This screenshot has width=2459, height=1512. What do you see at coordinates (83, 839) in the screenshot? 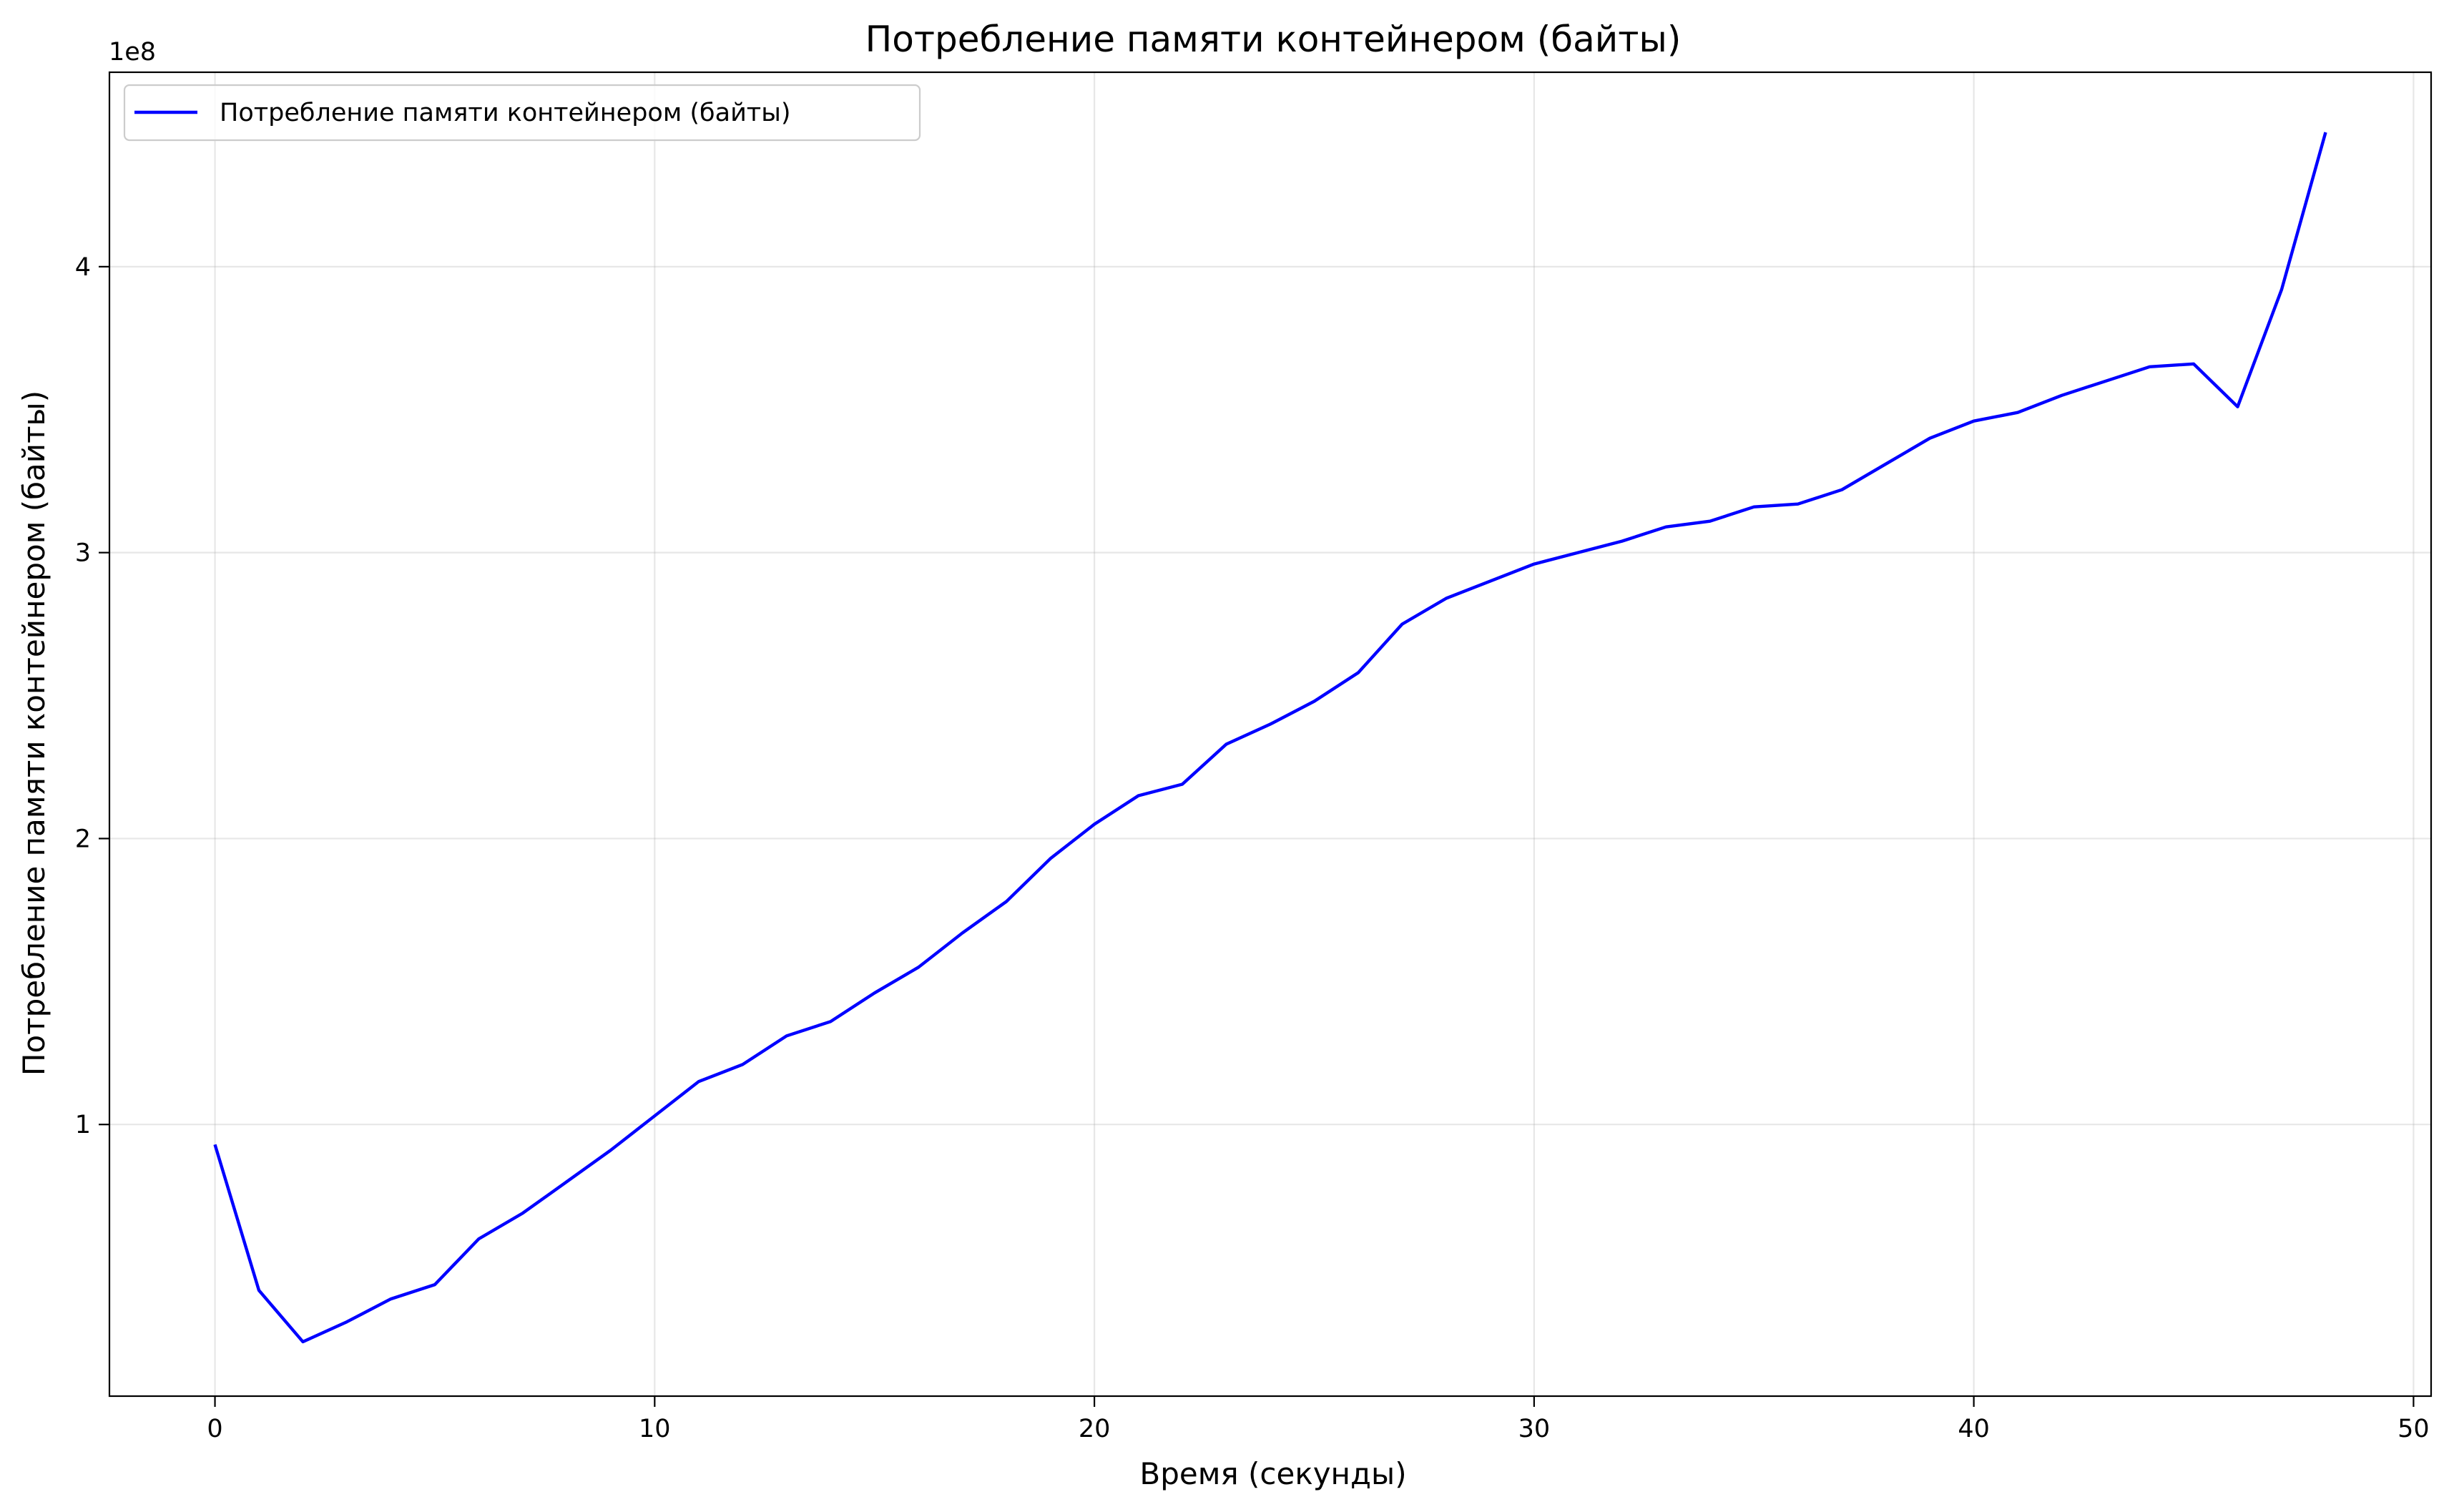
I see `y-tick-label: 2` at bounding box center [83, 839].